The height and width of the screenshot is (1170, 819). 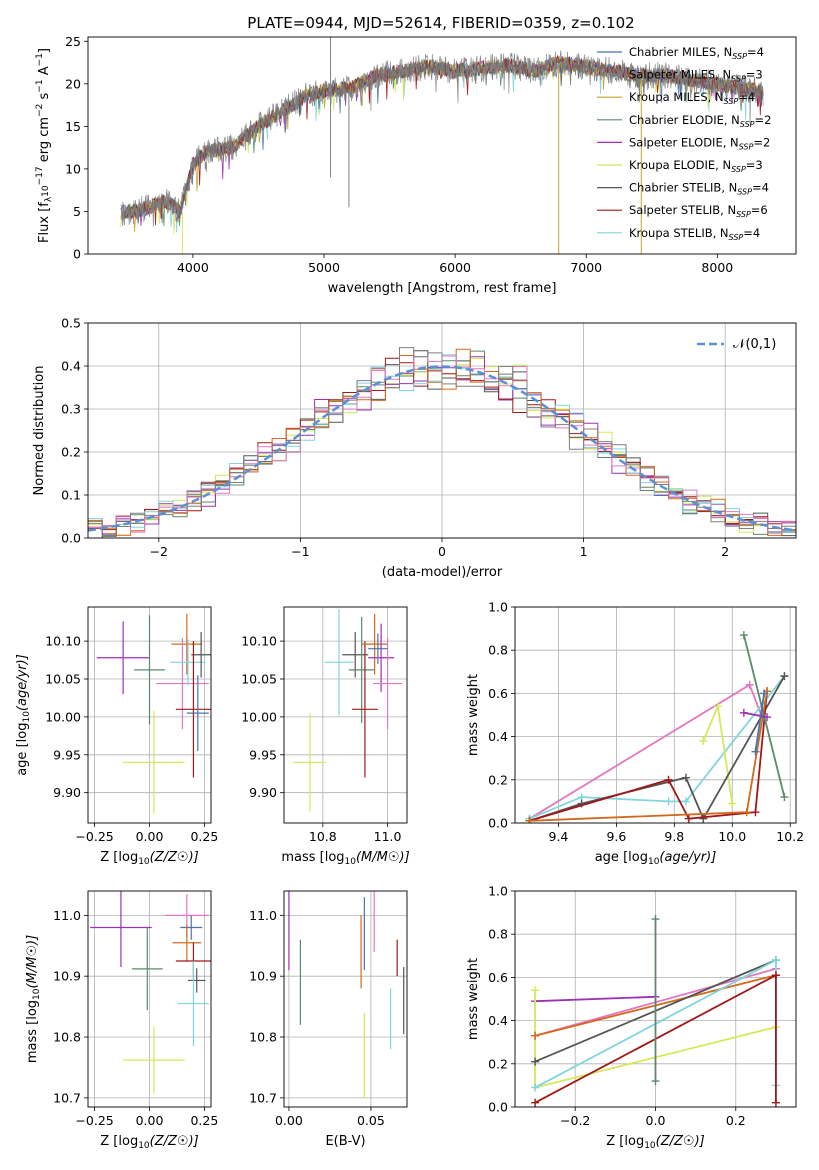 What do you see at coordinates (646, 751) in the screenshot?
I see `mass-weight-line-pink` at bounding box center [646, 751].